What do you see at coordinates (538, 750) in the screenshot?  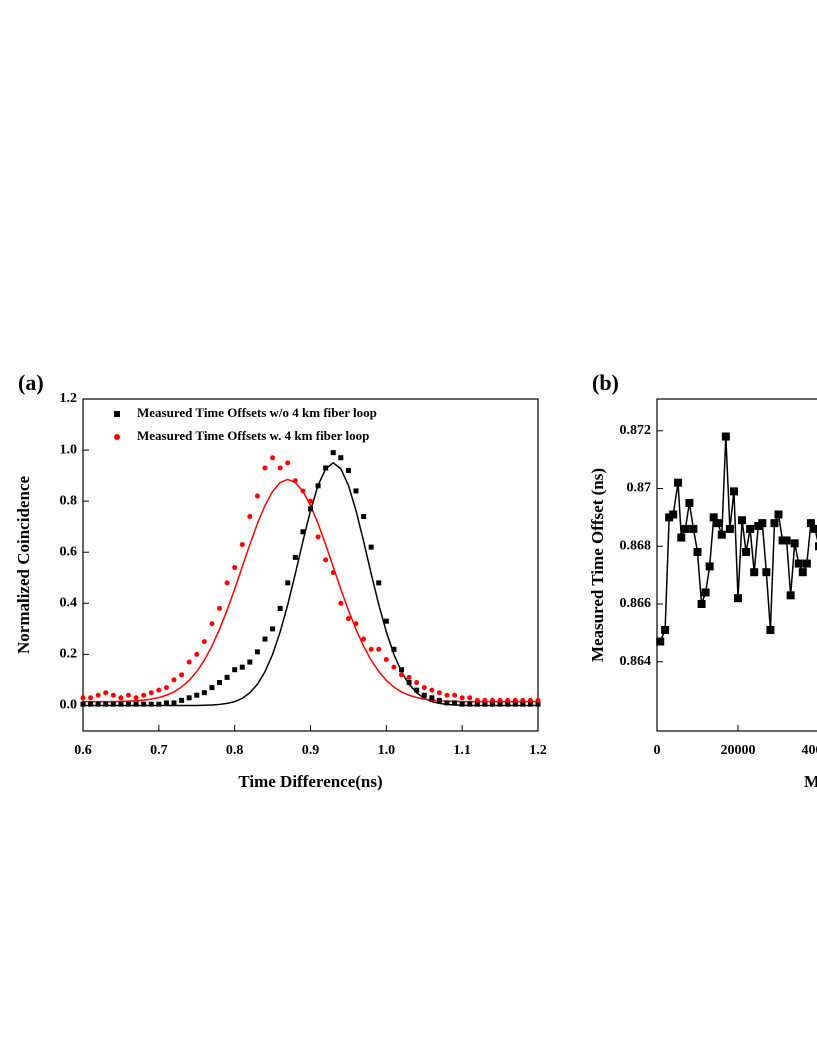 I see `x-tick-label: 1.2` at bounding box center [538, 750].